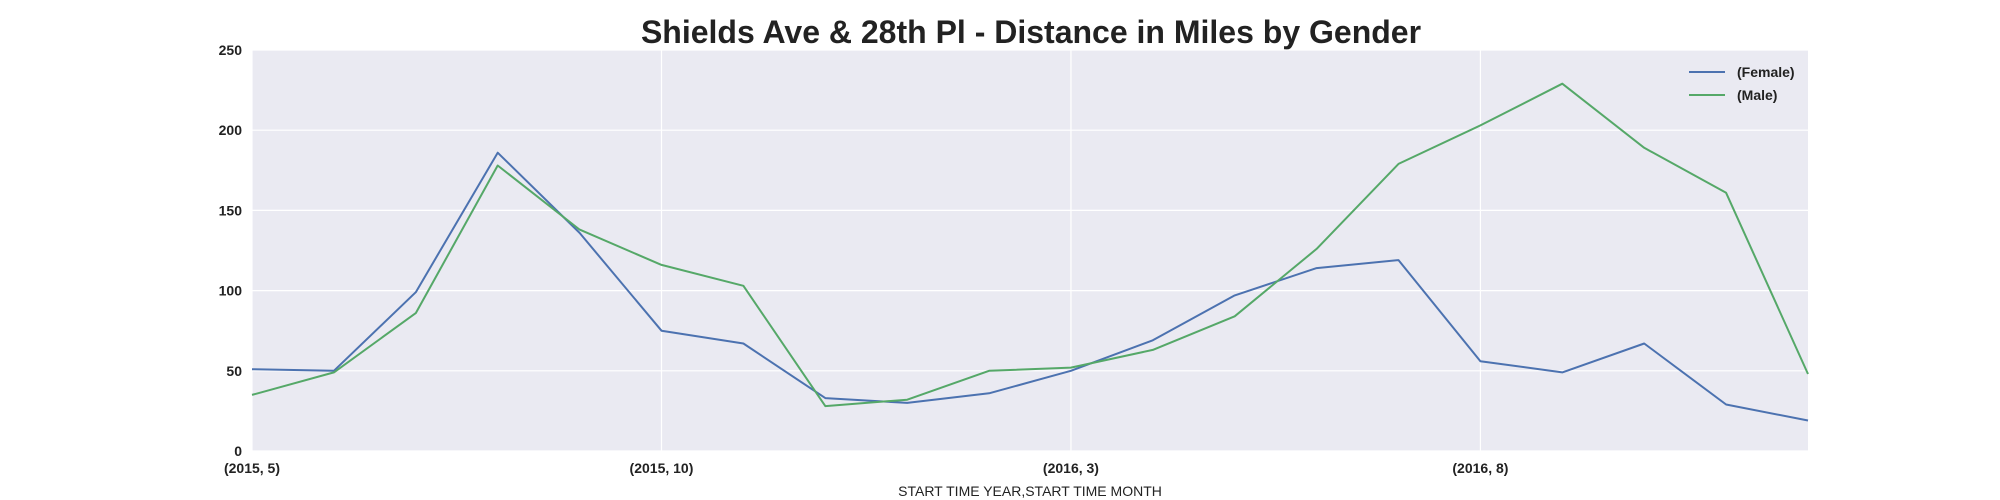 The image size is (2000, 500). I want to click on legend-label: (Male), so click(1757, 95).